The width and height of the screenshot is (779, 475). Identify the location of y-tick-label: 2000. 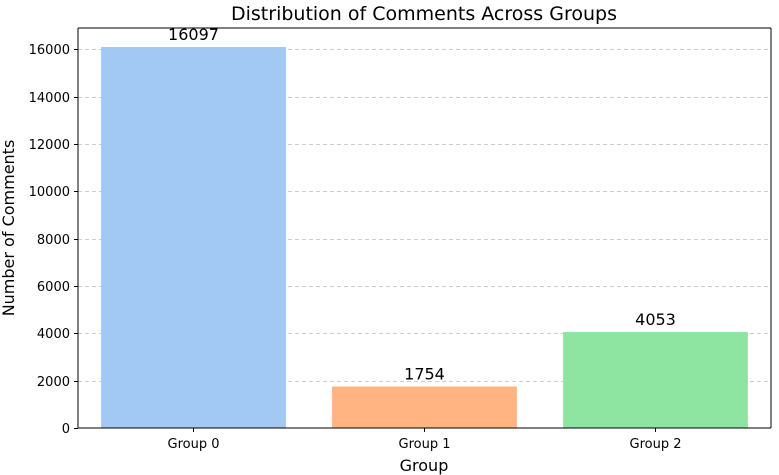
(53, 382).